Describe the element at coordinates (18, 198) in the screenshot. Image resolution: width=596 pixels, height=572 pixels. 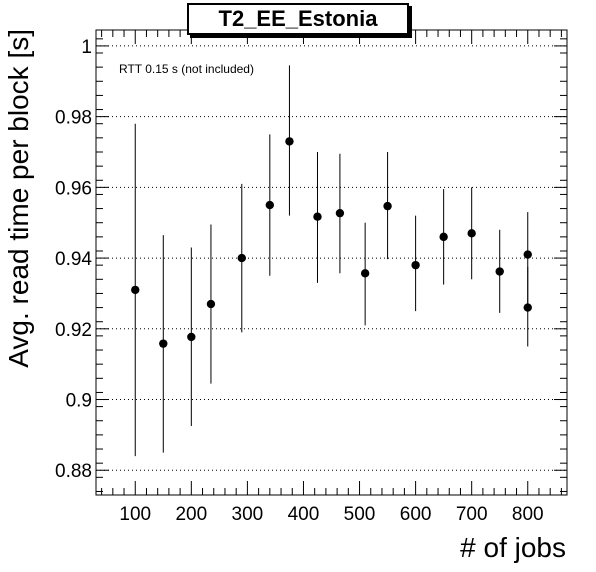
I see `y-axis-label: Avg. read time per block [s]` at that location.